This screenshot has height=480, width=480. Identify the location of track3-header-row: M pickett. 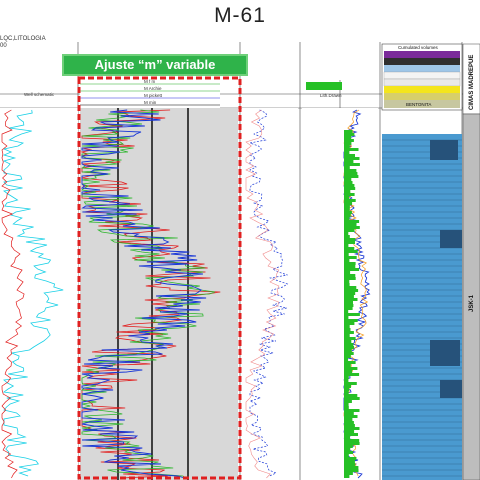
(153, 95).